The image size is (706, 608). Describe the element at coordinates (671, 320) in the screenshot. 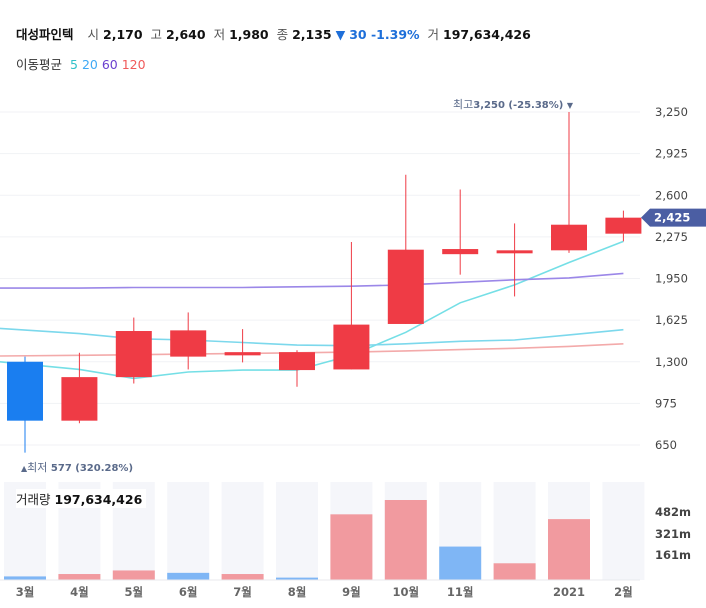

I see `y-tick-label: 1,625` at that location.